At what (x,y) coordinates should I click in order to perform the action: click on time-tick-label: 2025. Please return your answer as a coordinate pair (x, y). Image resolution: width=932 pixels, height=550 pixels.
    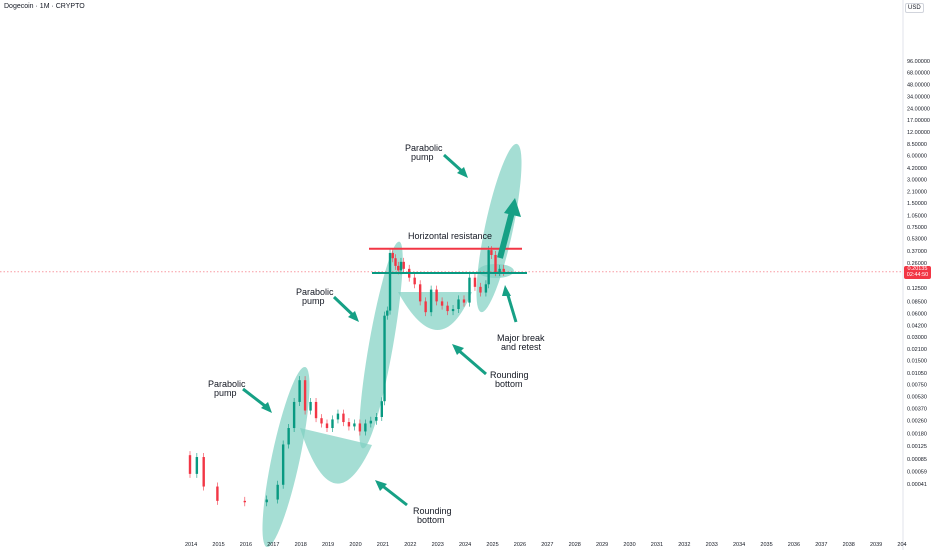
    Looking at the image, I should click on (492, 545).